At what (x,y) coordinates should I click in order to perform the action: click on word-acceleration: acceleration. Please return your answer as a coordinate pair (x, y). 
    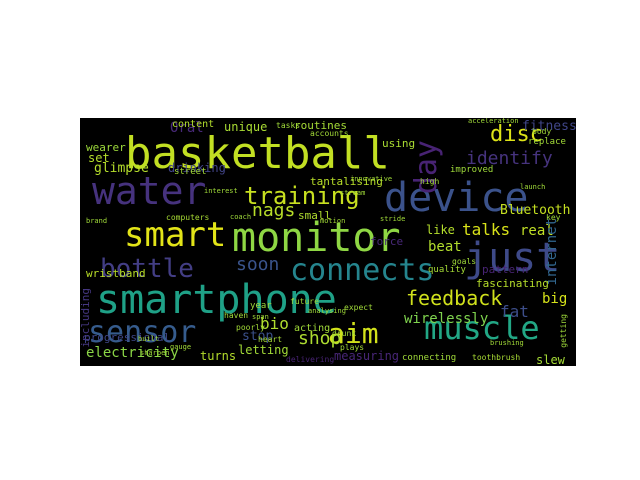
    Looking at the image, I should click on (493, 121).